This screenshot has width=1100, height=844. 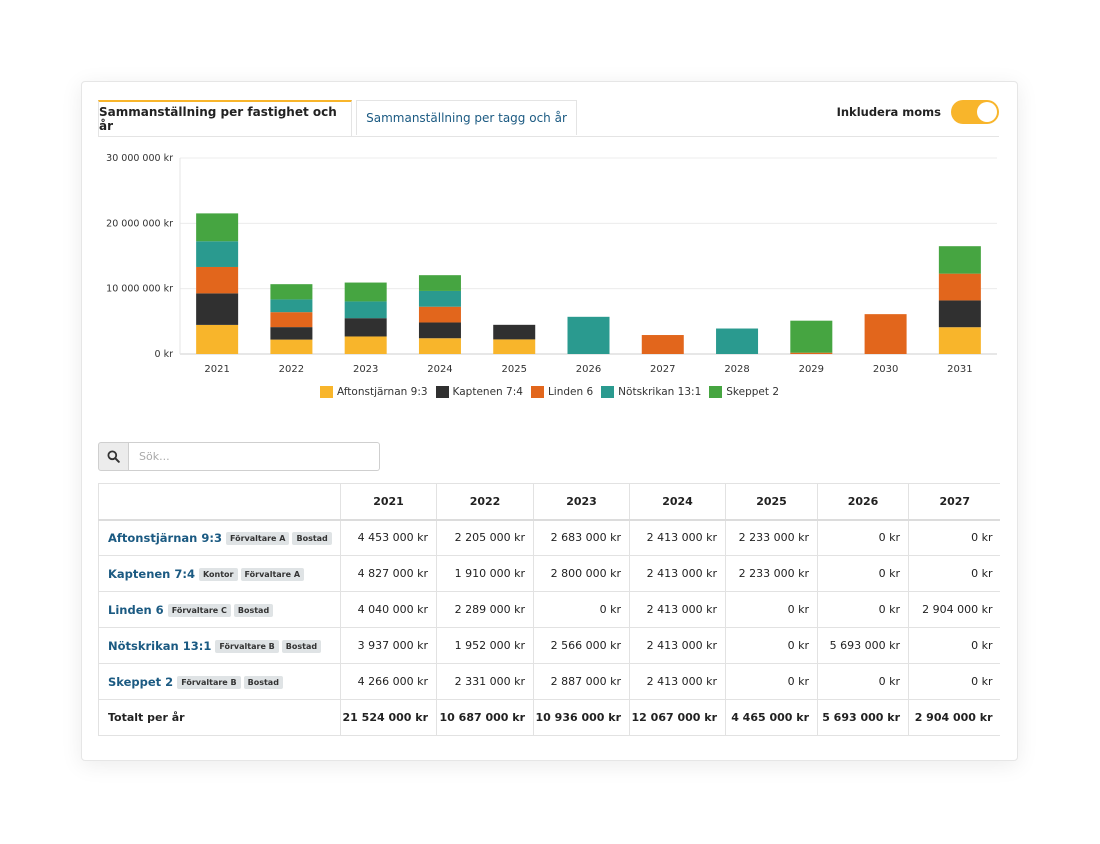 What do you see at coordinates (581, 717) in the screenshot?
I see `total-value-cell: 10 936 000 kr` at bounding box center [581, 717].